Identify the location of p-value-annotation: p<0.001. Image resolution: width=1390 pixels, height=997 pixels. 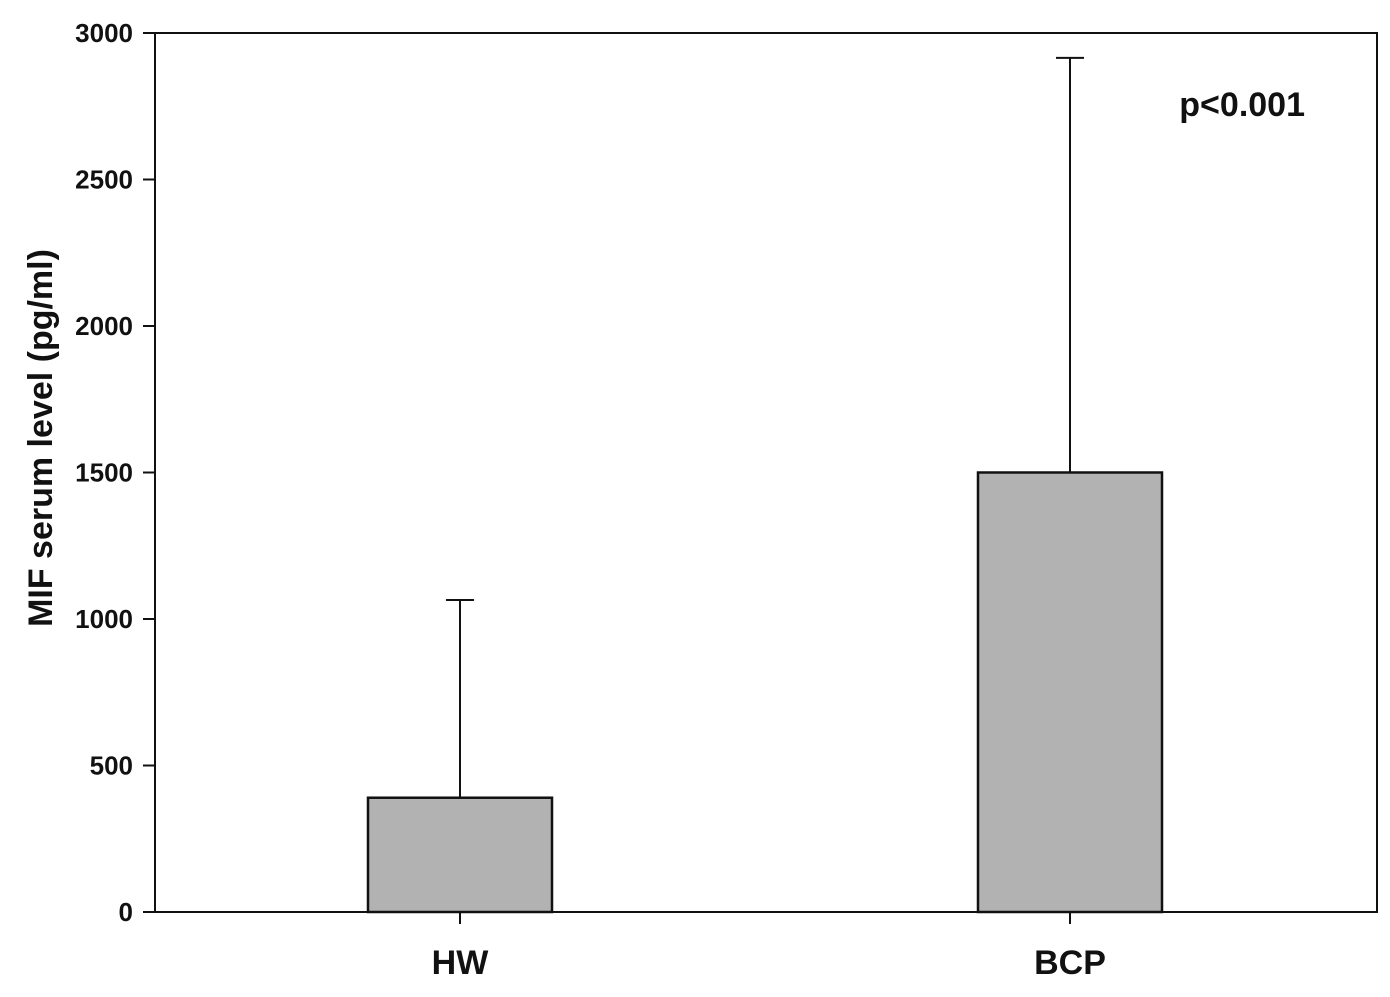
(1242, 105).